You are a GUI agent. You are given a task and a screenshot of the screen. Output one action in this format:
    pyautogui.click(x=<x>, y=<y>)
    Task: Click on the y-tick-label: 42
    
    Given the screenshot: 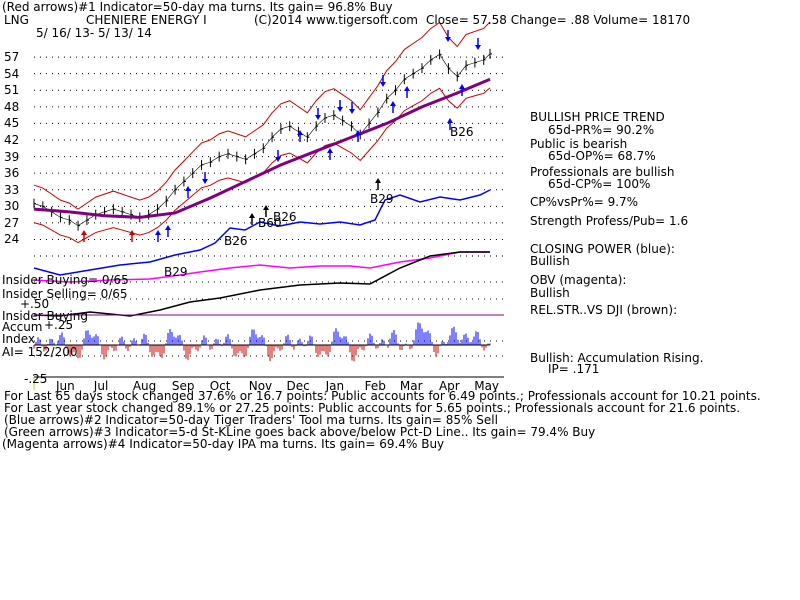 What is the action you would take?
    pyautogui.click(x=12, y=140)
    